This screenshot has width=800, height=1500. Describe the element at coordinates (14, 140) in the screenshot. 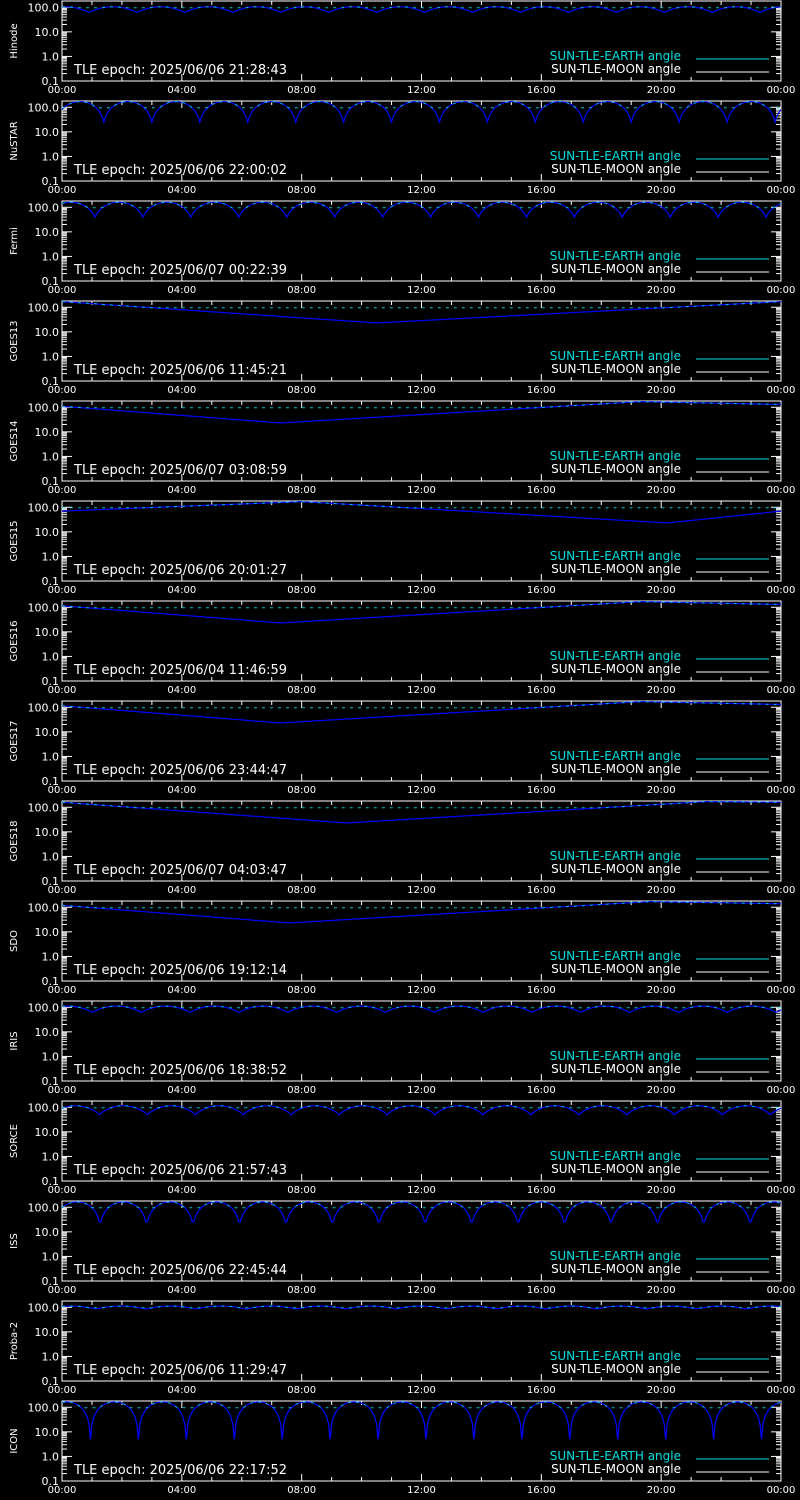

I see `satellite-label: NuSTAR` at that location.